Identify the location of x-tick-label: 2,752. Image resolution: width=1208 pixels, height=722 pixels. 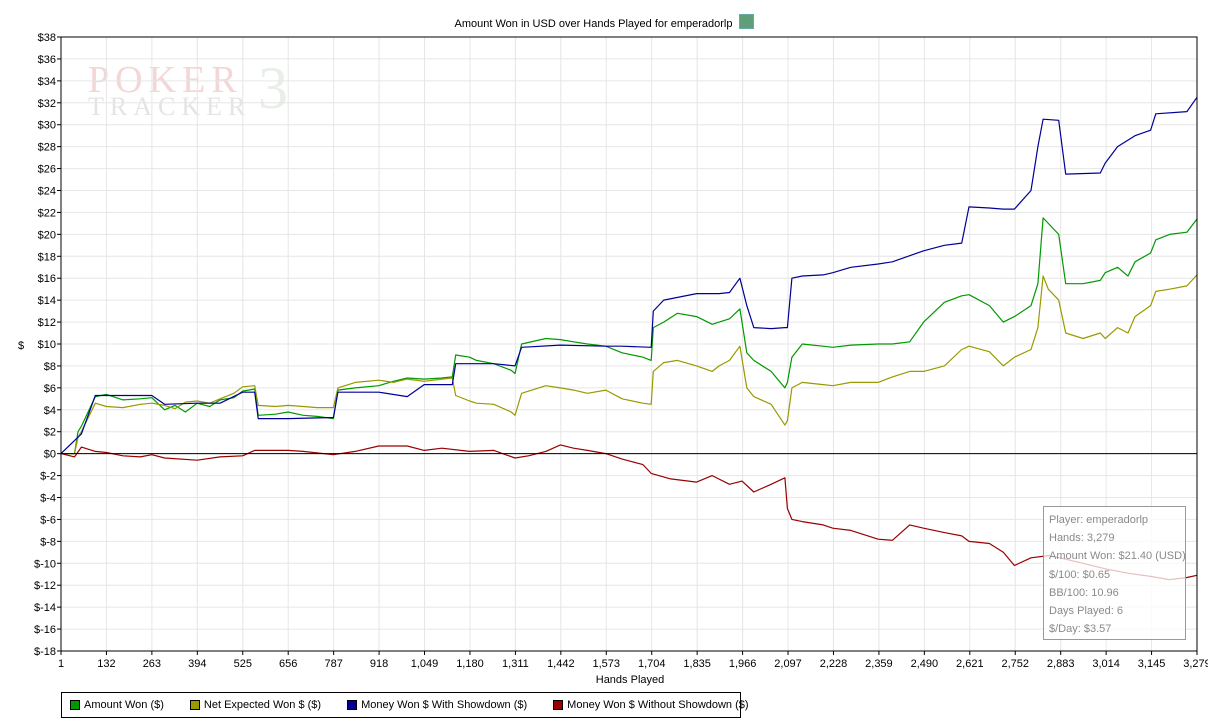
(1015, 664).